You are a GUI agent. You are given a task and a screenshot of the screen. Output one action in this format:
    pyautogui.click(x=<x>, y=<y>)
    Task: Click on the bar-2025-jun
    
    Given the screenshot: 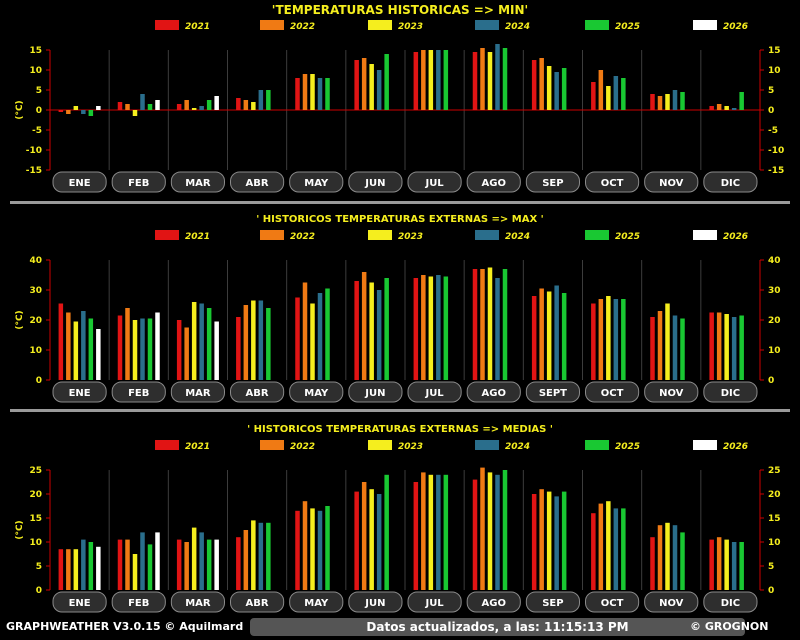 What is the action you would take?
    pyautogui.click(x=386, y=82)
    